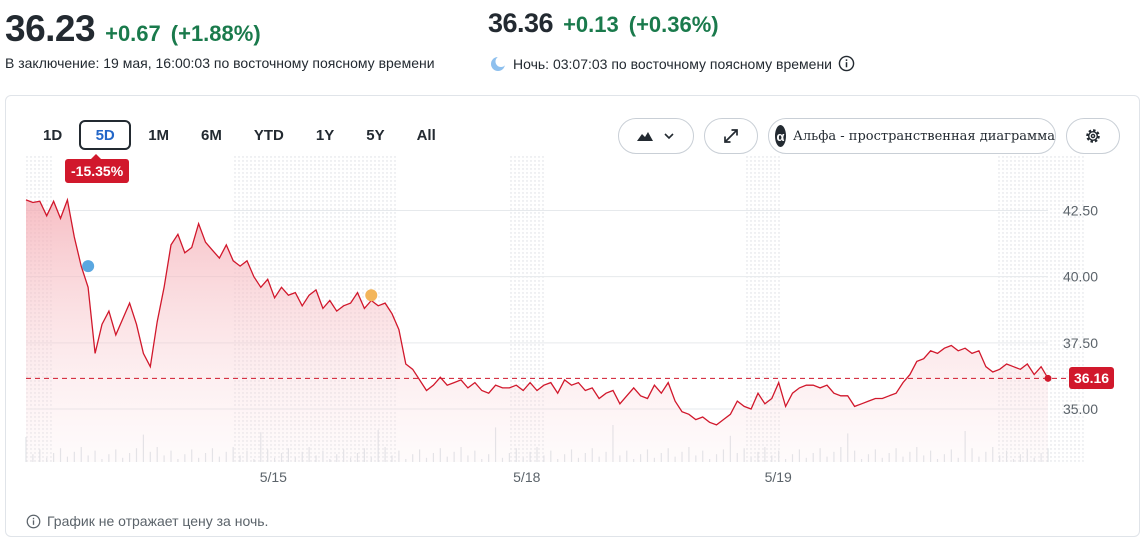 The width and height of the screenshot is (1147, 545). What do you see at coordinates (526, 477) in the screenshot?
I see `x-tick-label: 5/18` at bounding box center [526, 477].